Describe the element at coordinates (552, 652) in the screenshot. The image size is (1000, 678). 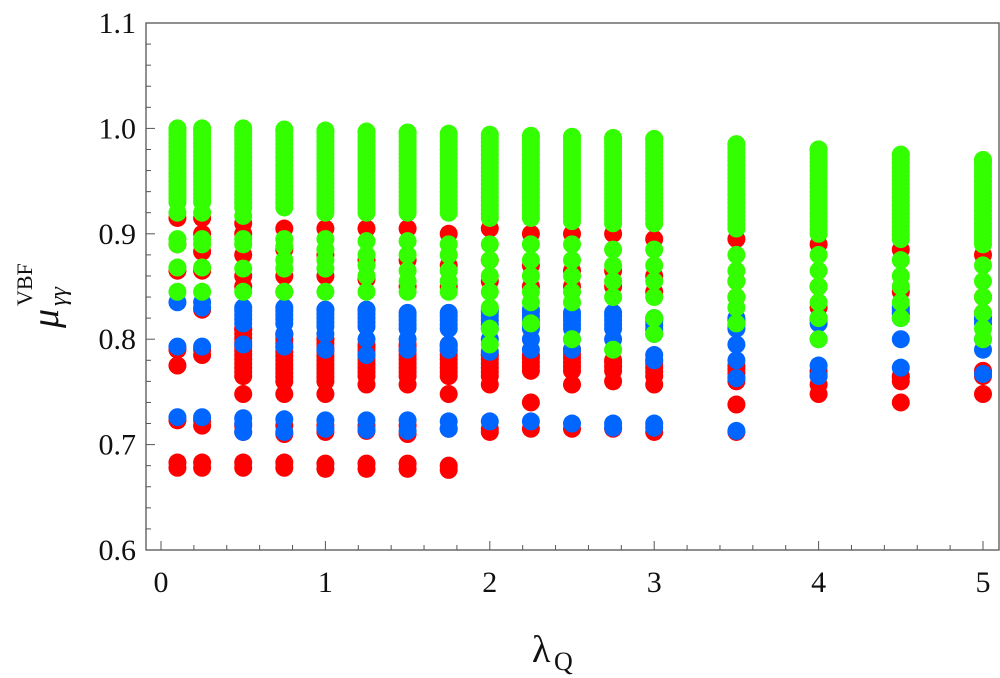
I see `x-axis-label: λ Q` at that location.